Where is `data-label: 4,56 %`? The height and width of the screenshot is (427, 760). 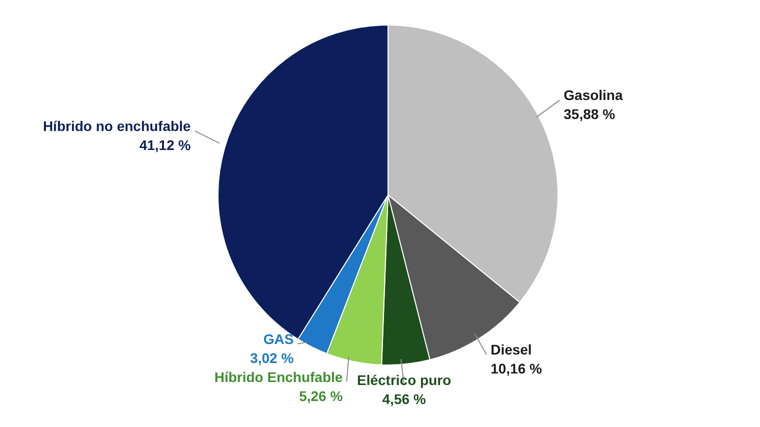
data-label: 4,56 % is located at coordinates (404, 398).